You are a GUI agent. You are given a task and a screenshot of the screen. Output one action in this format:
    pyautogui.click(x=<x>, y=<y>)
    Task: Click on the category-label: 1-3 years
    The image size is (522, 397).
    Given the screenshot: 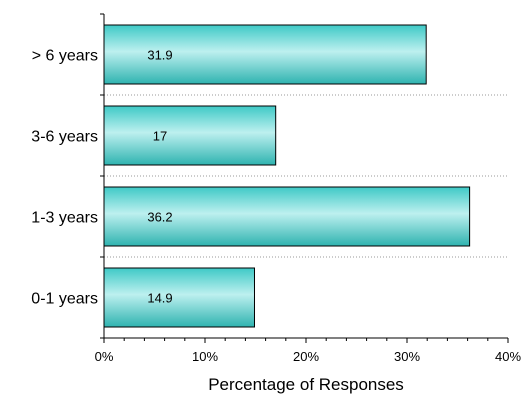 What is the action you would take?
    pyautogui.click(x=64, y=218)
    